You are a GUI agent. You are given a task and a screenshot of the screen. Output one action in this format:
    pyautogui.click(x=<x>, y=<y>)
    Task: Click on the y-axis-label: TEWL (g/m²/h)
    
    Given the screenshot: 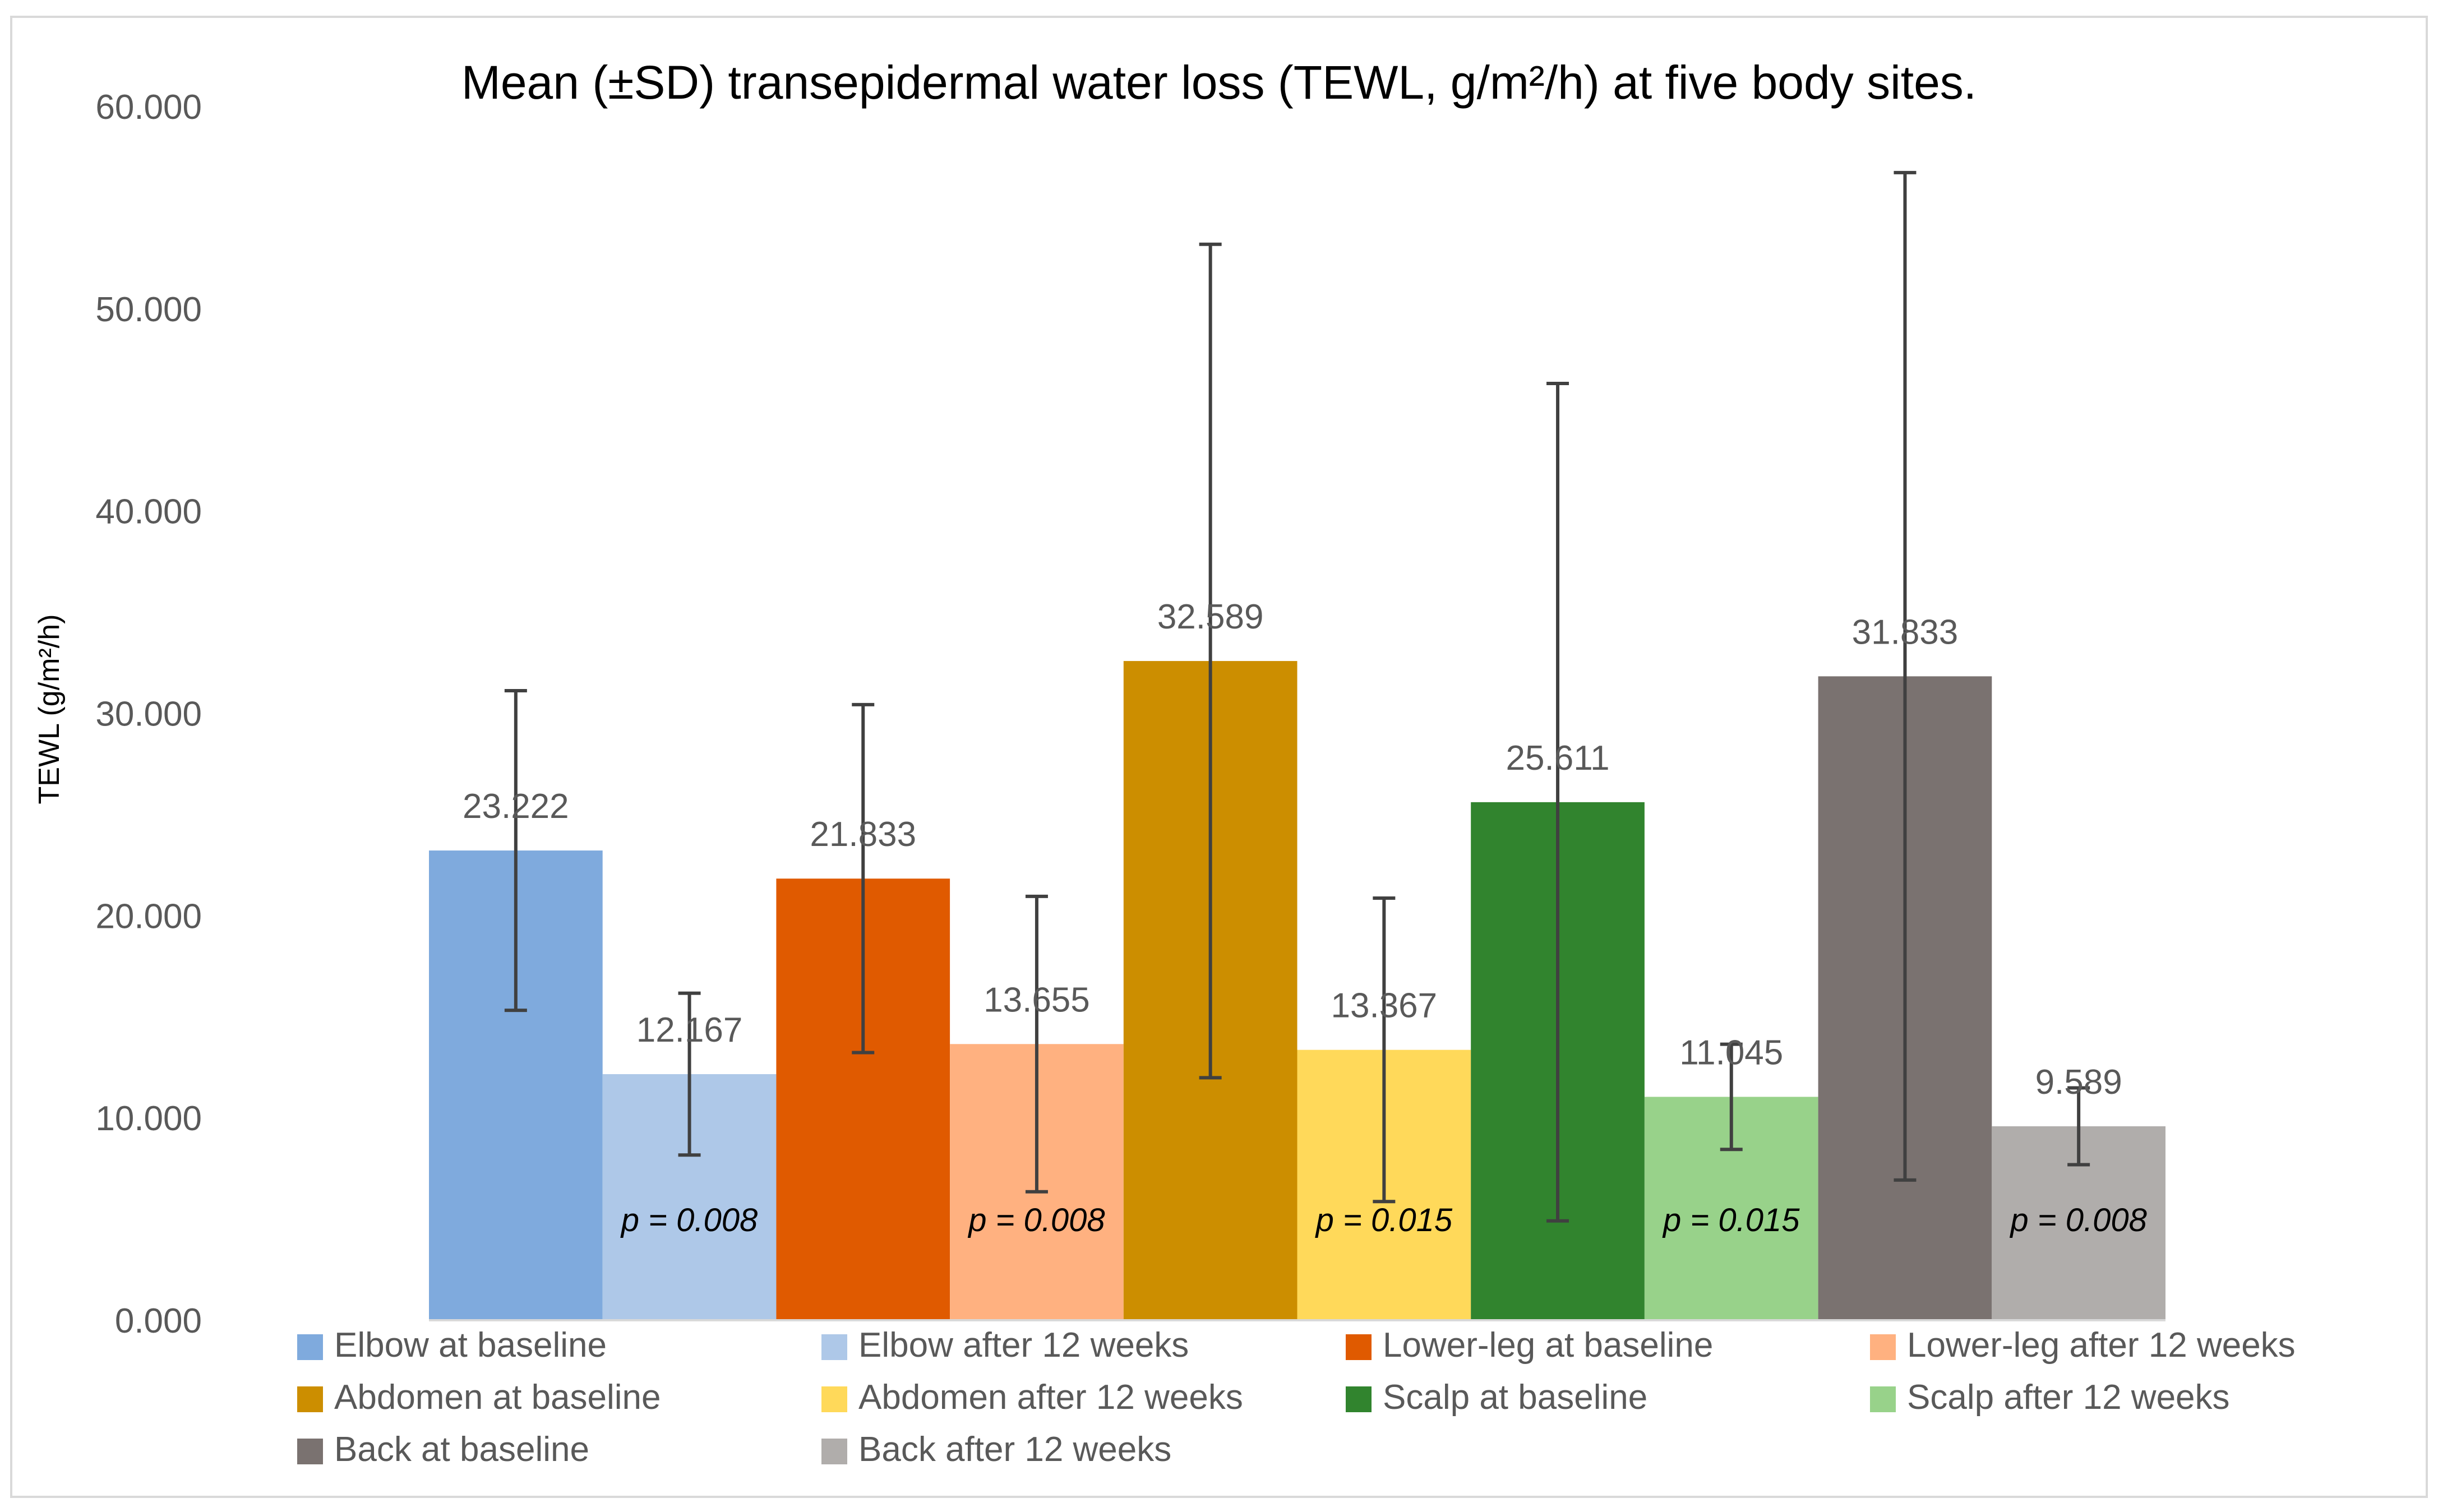 What is the action you would take?
    pyautogui.click(x=49, y=709)
    